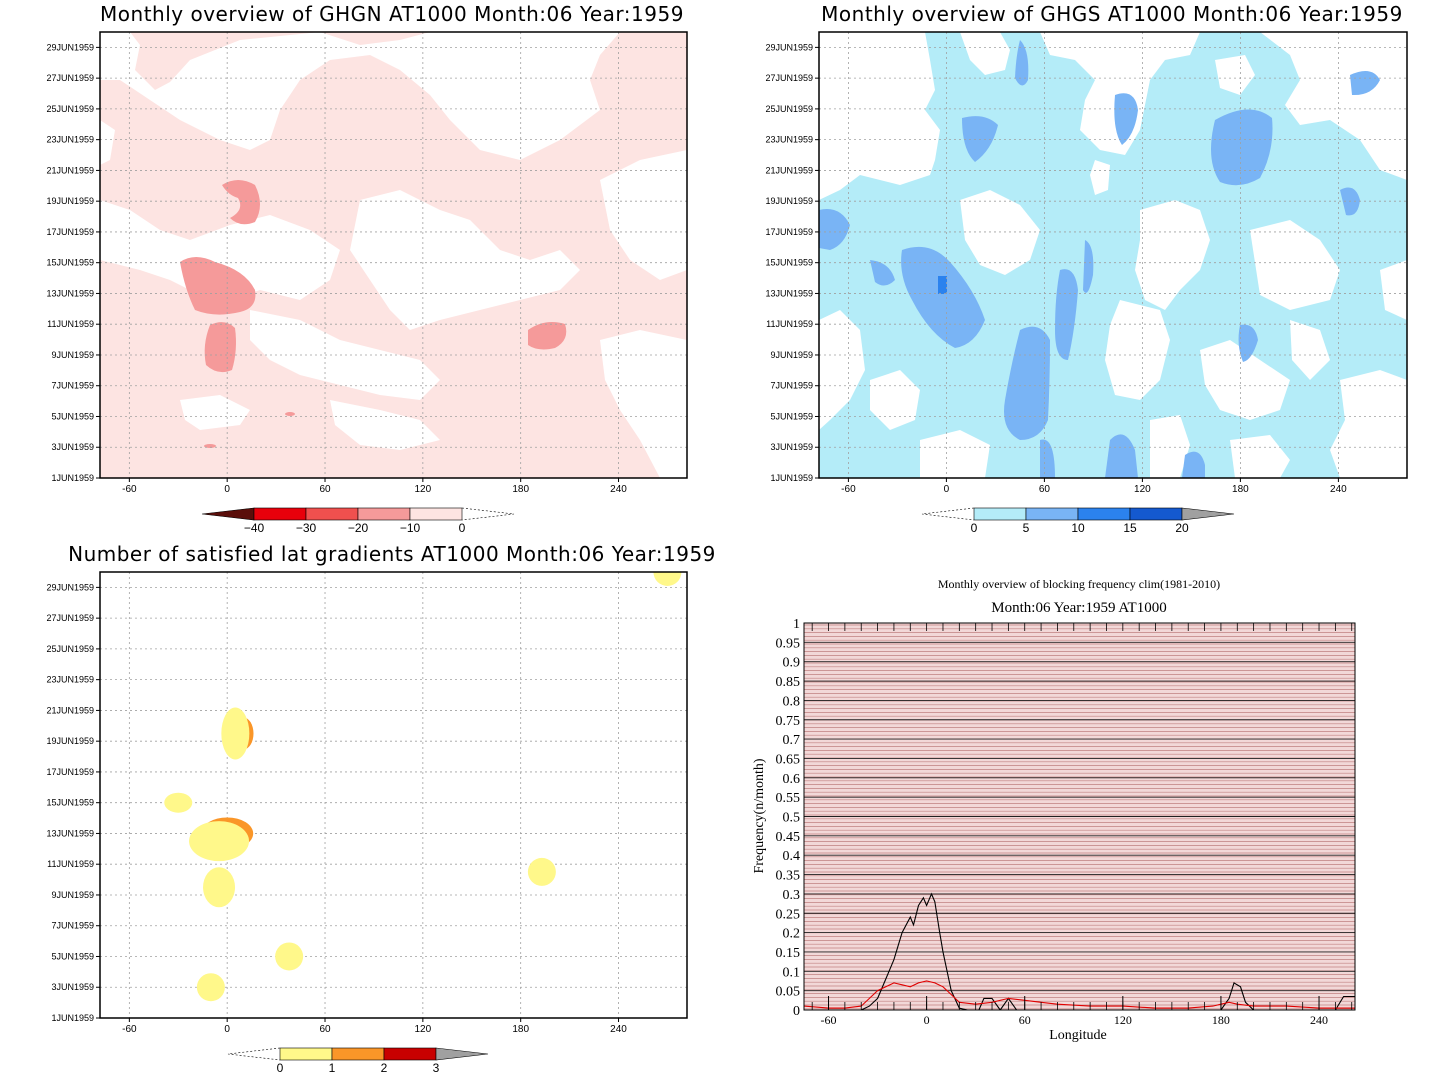 Image resolution: width=1440 pixels, height=1091 pixels. What do you see at coordinates (788, 643) in the screenshot?
I see `y-tick-label: 0.95` at bounding box center [788, 643].